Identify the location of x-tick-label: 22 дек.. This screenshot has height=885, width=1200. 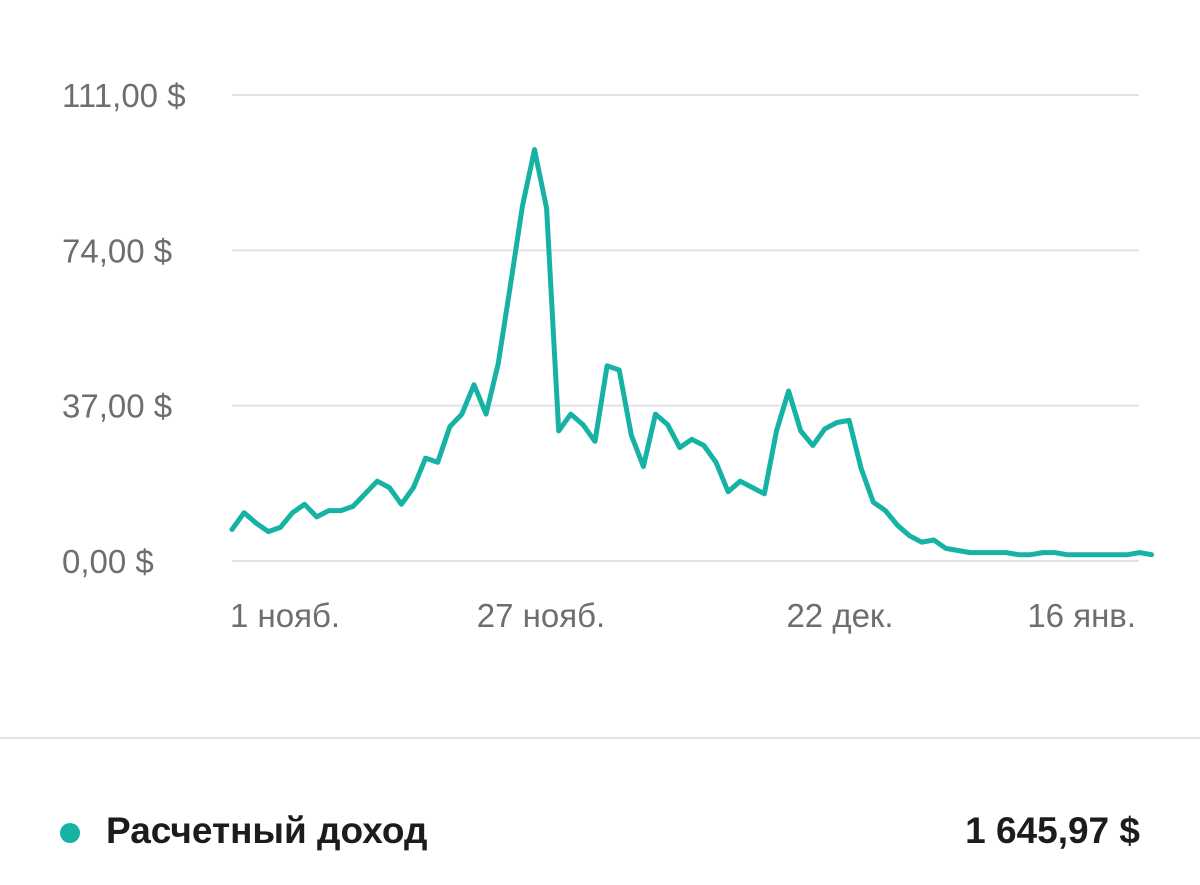
(839, 615).